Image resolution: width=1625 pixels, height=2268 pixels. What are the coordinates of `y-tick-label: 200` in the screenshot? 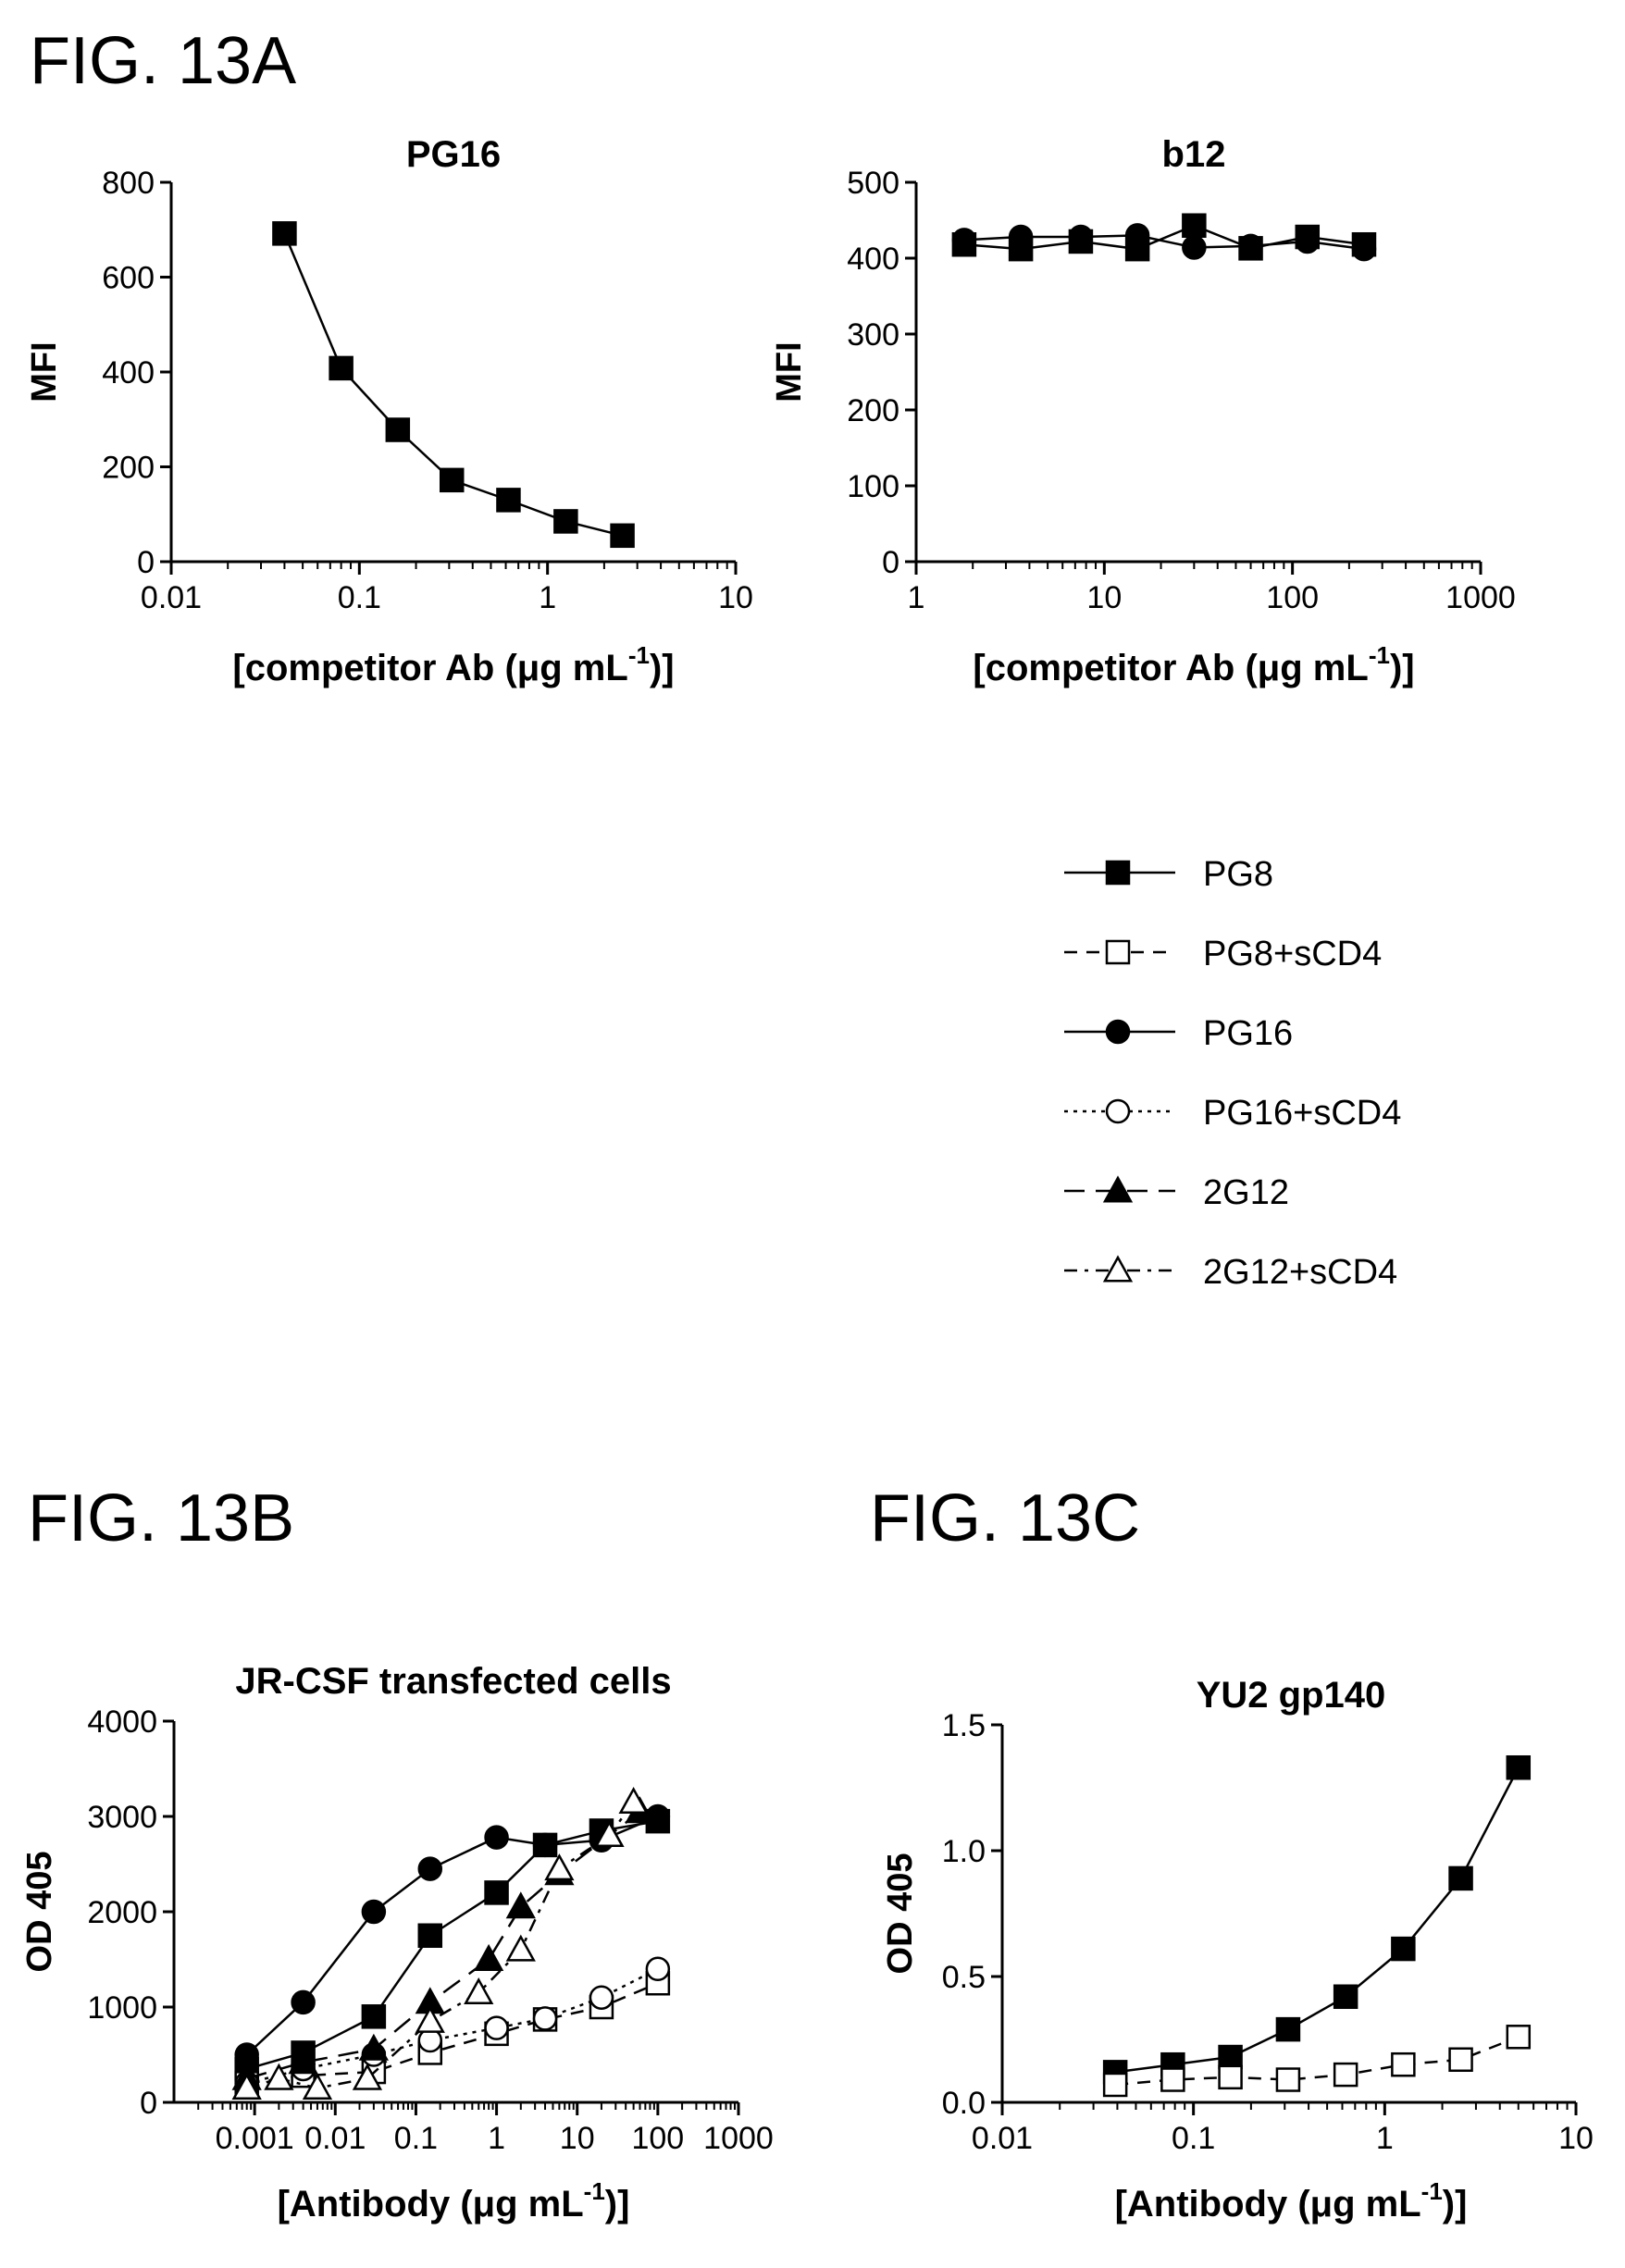 It's located at (873, 410).